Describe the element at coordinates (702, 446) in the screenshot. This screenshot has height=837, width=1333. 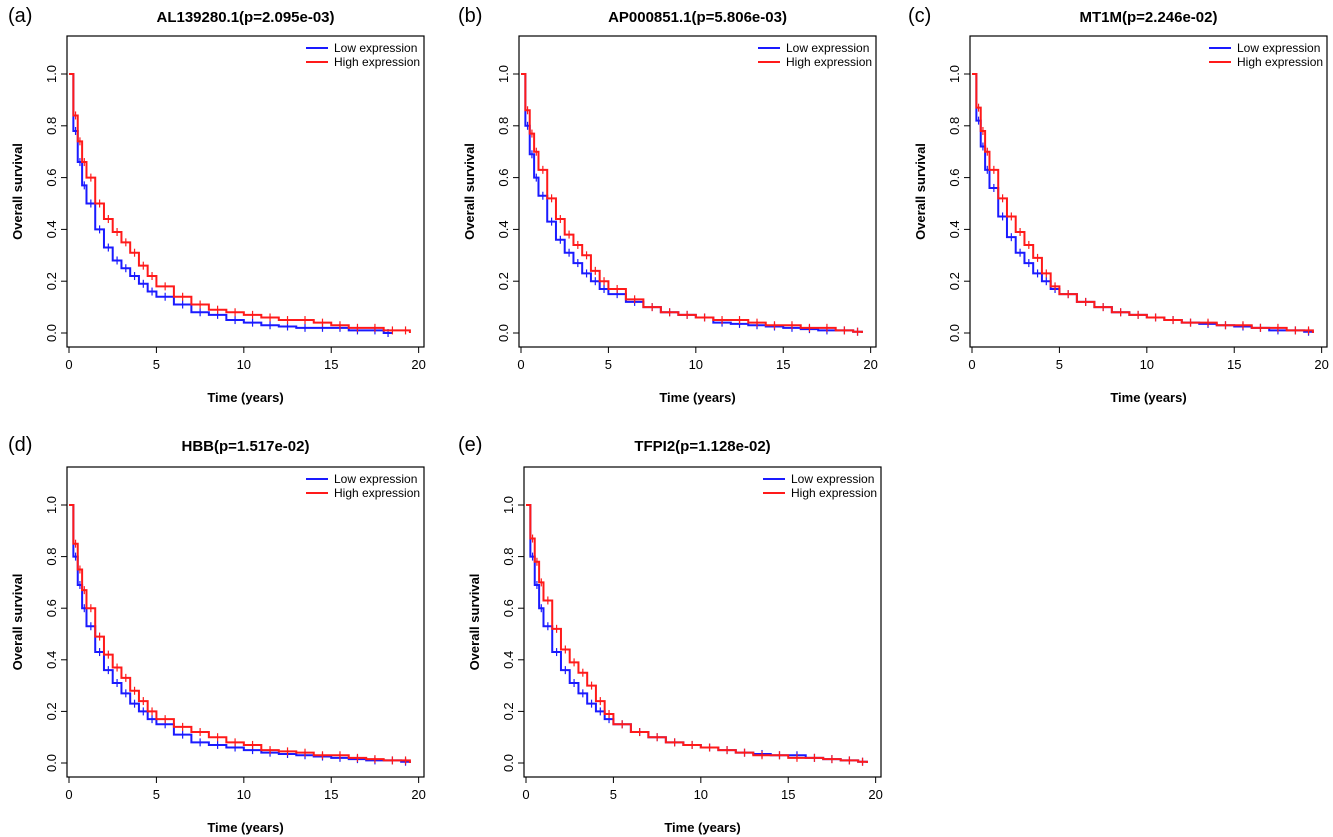
I see `chart-title: TFPI2(p=1.128e-02)` at that location.